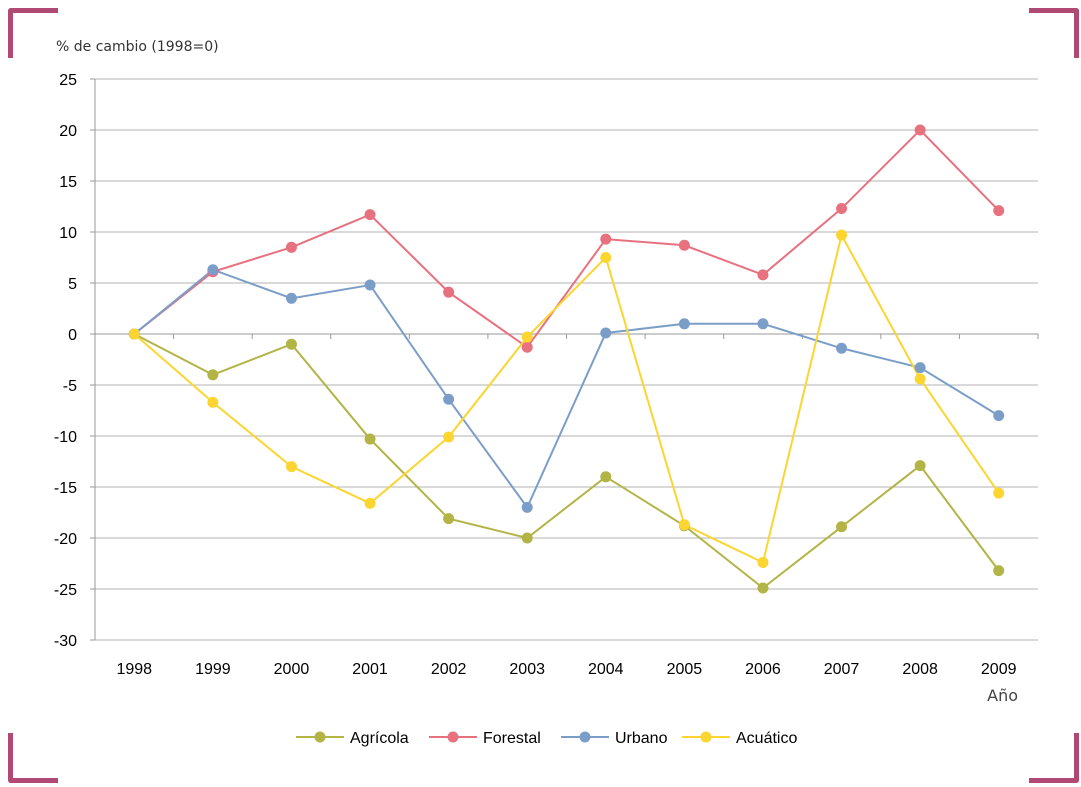 This screenshot has width=1081, height=787. I want to click on y-axis-ticks: 25 20 15 10 5 0 -5 -10 -15 -20 -25 -30, so click(65, 361).